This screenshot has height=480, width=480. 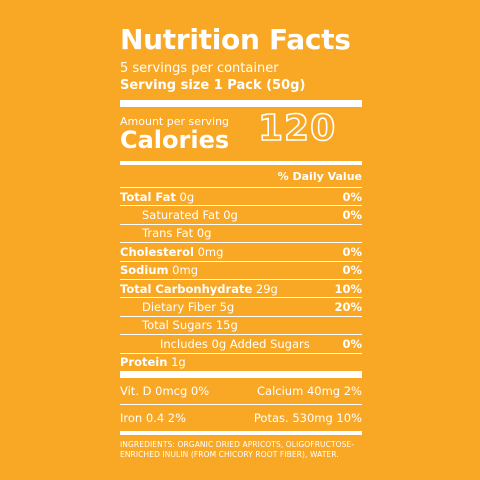 I want to click on nutrient-row-cholesterol: Cholesterol 0mg 0%, so click(x=241, y=251).